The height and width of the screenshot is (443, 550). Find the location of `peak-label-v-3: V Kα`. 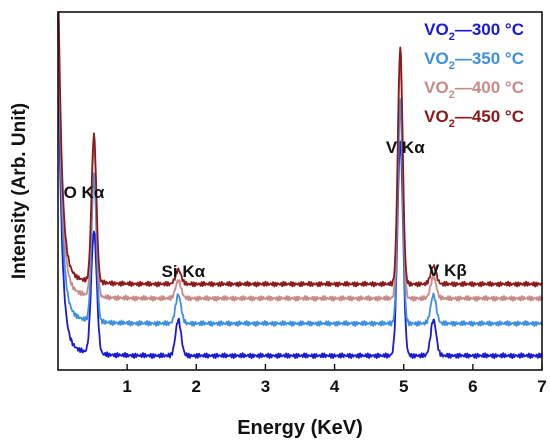

peak-label-v-3: V Kα is located at coordinates (405, 147).